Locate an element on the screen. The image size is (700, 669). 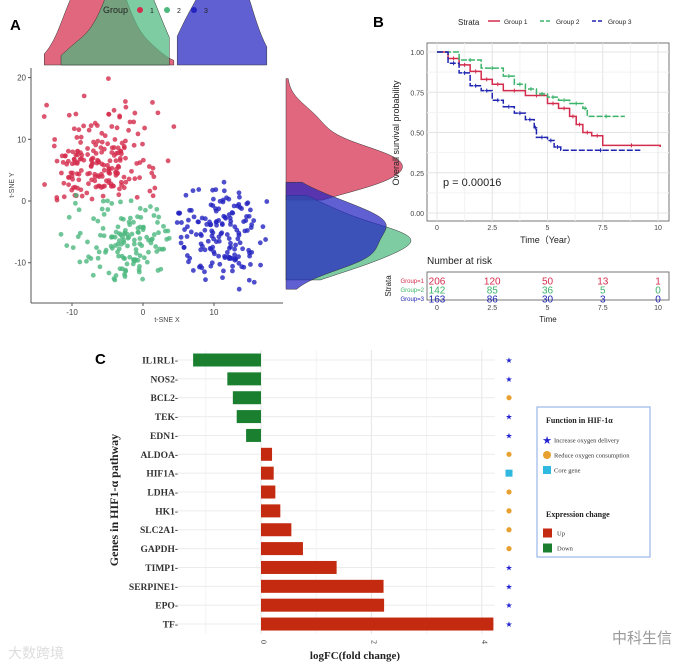
risk-value: 86 is located at coordinates (493, 300).